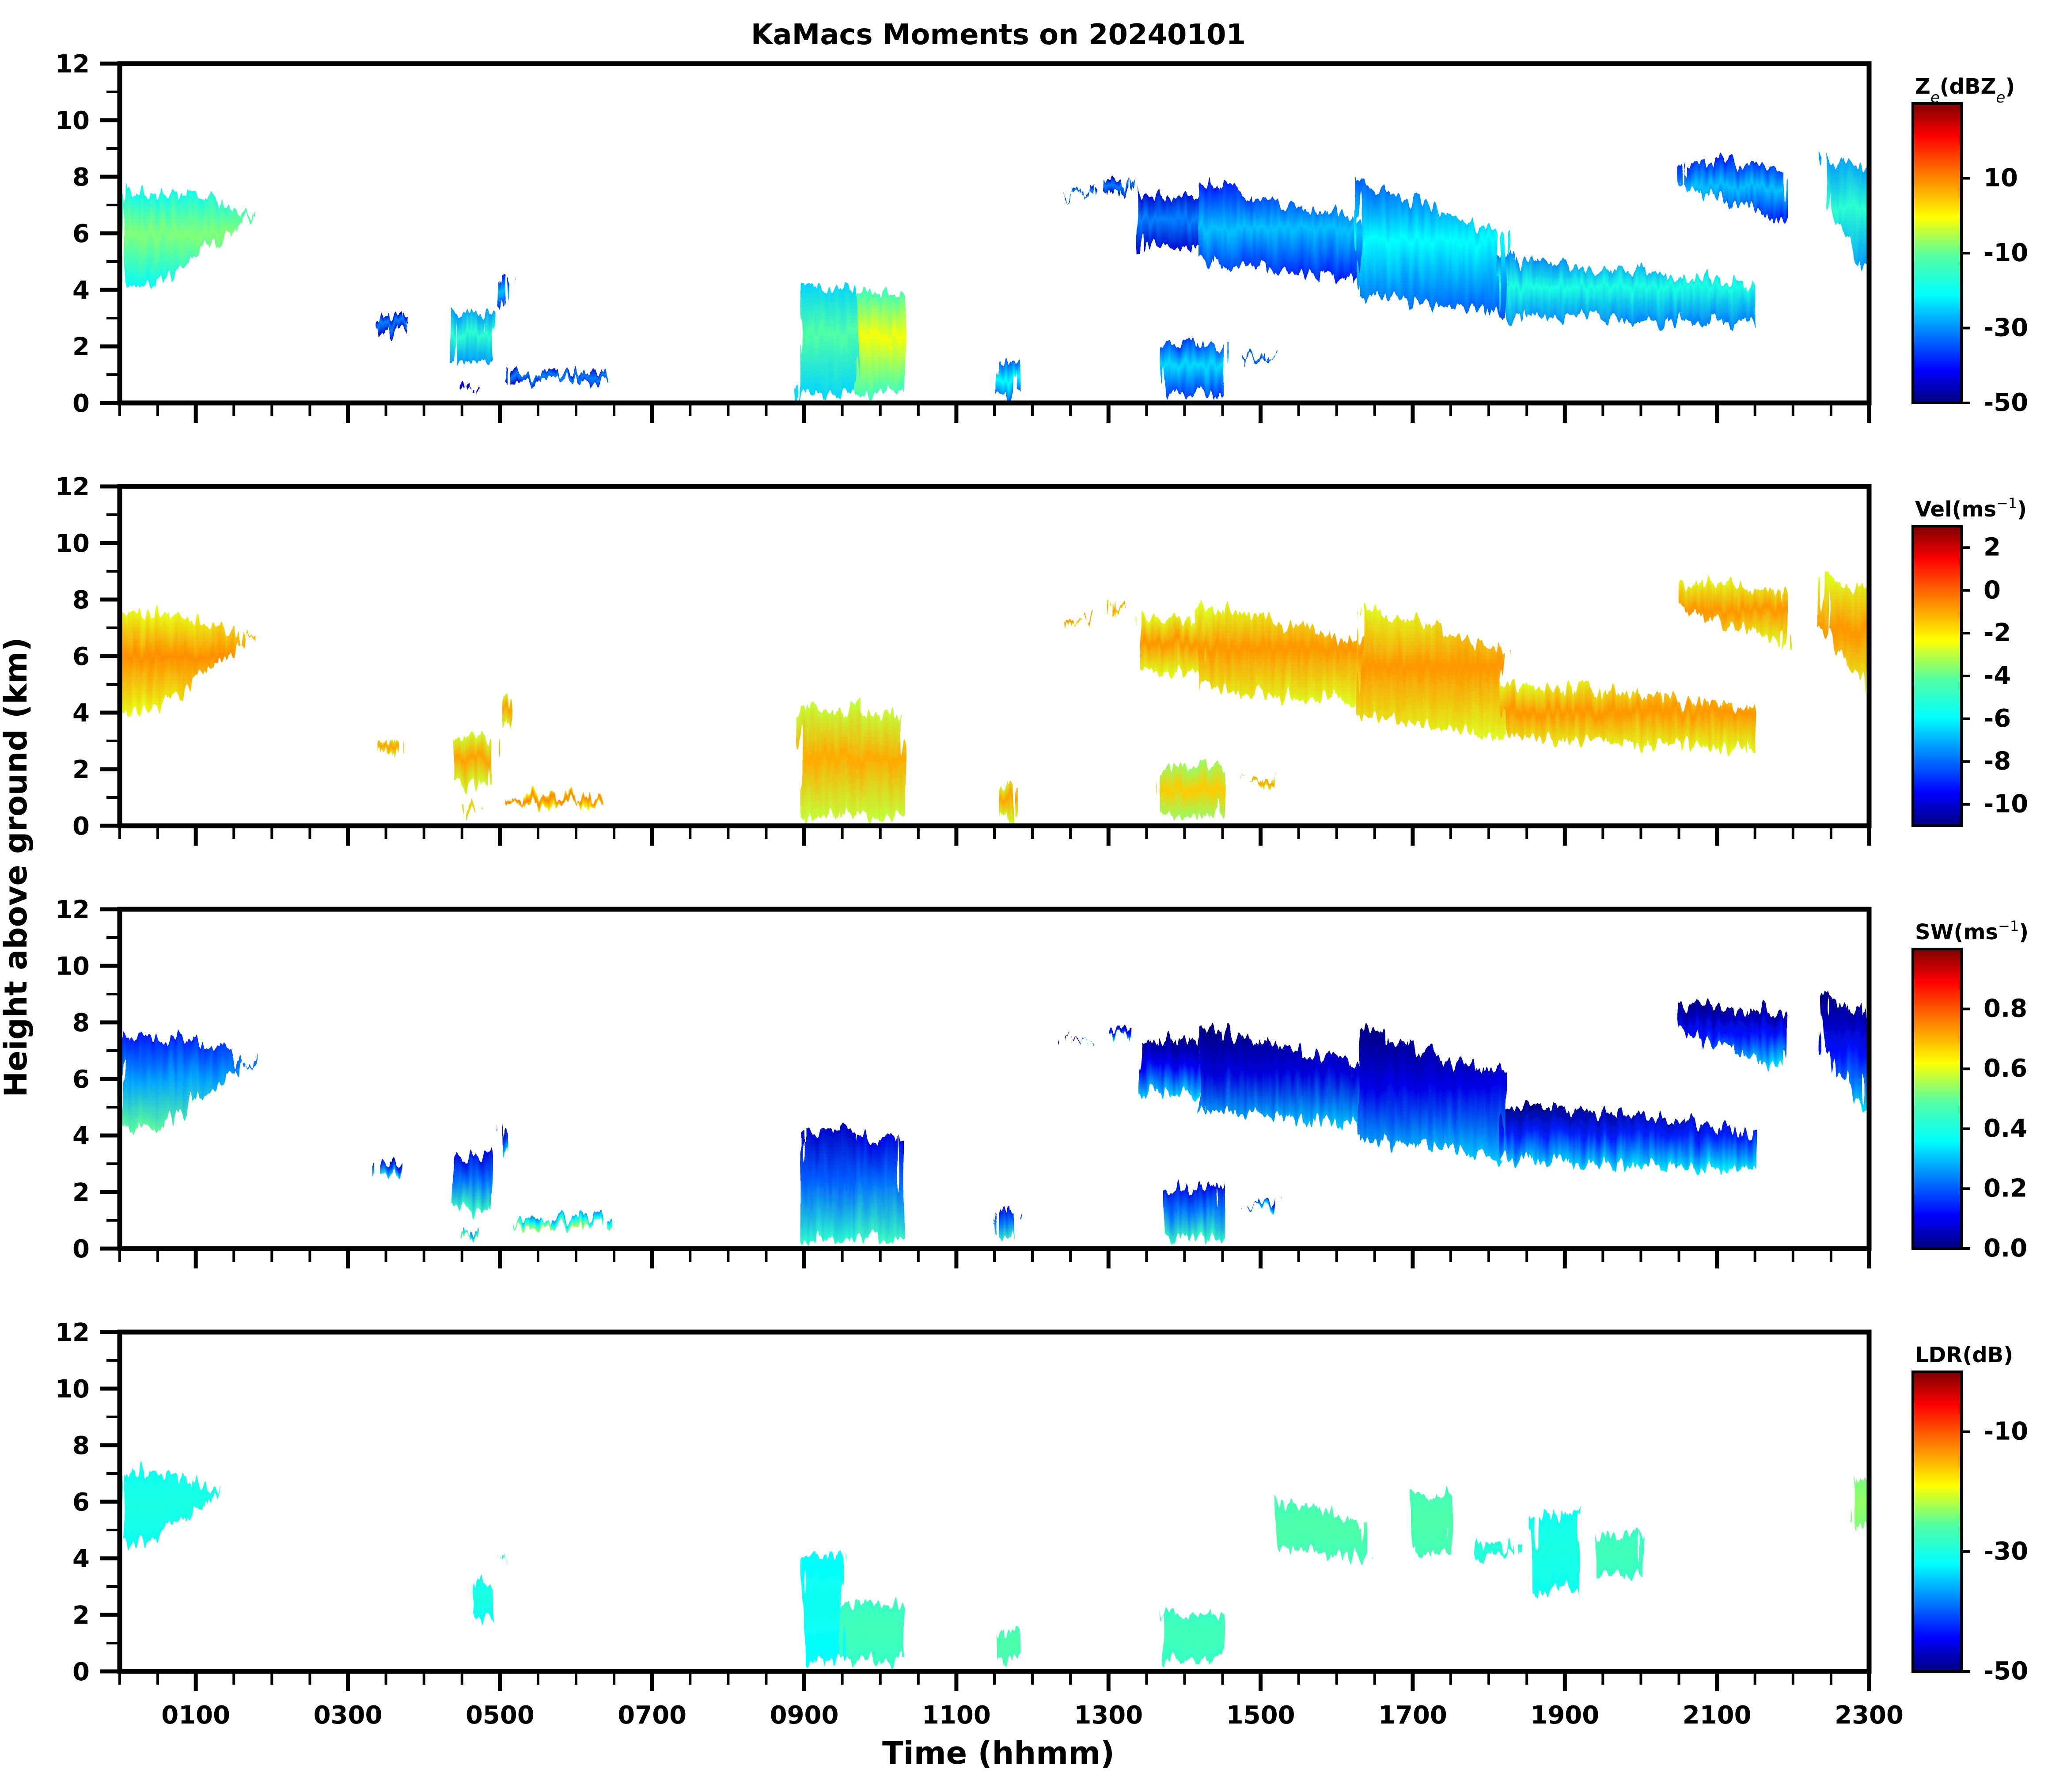 This screenshot has height=1792, width=2063. I want to click on colorbar-label: SW(ms−1), so click(1972, 931).